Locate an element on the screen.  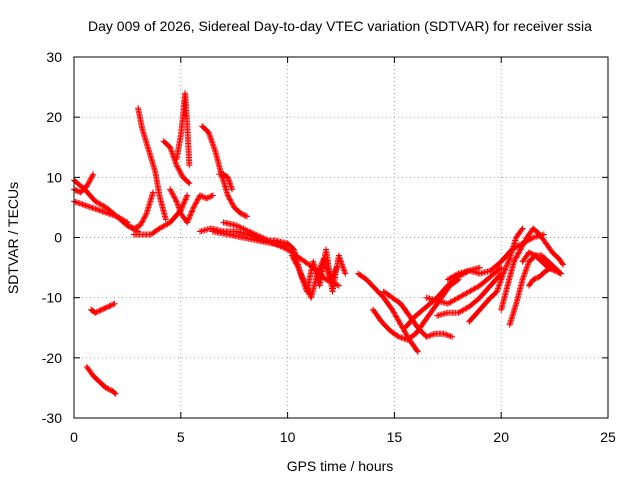
series-arc-r is located at coordinates (314, 276).